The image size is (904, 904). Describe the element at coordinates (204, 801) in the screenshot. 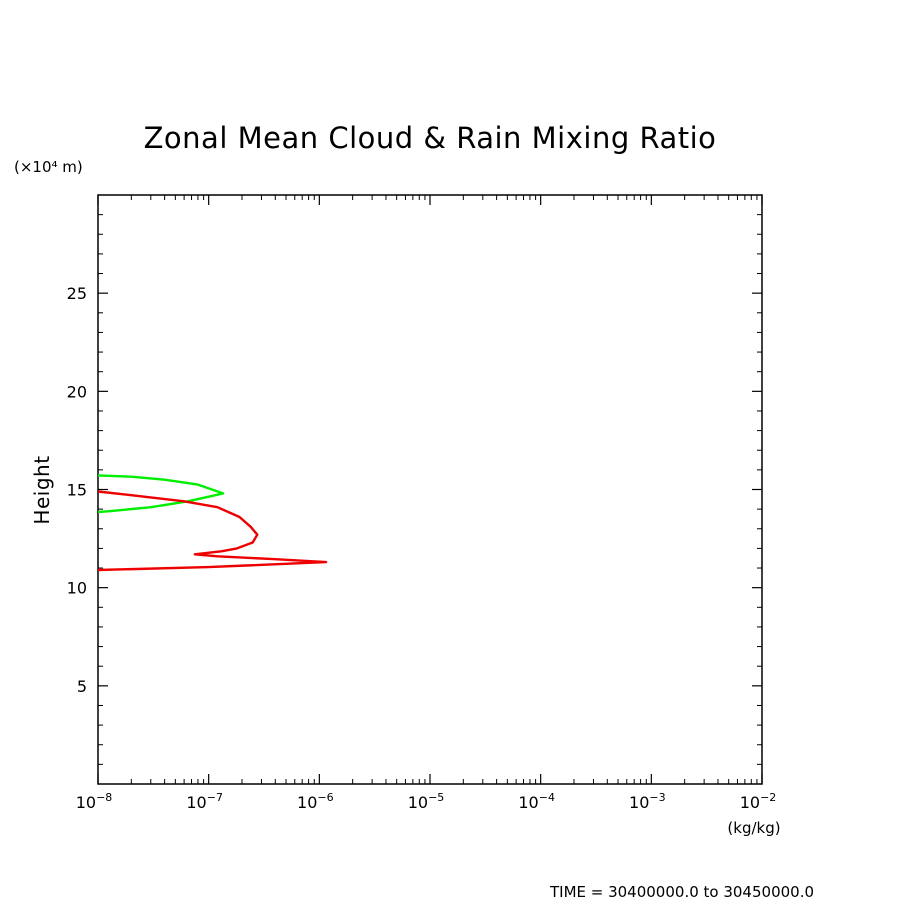

I see `x-tick-label: 10⁻⁷` at that location.